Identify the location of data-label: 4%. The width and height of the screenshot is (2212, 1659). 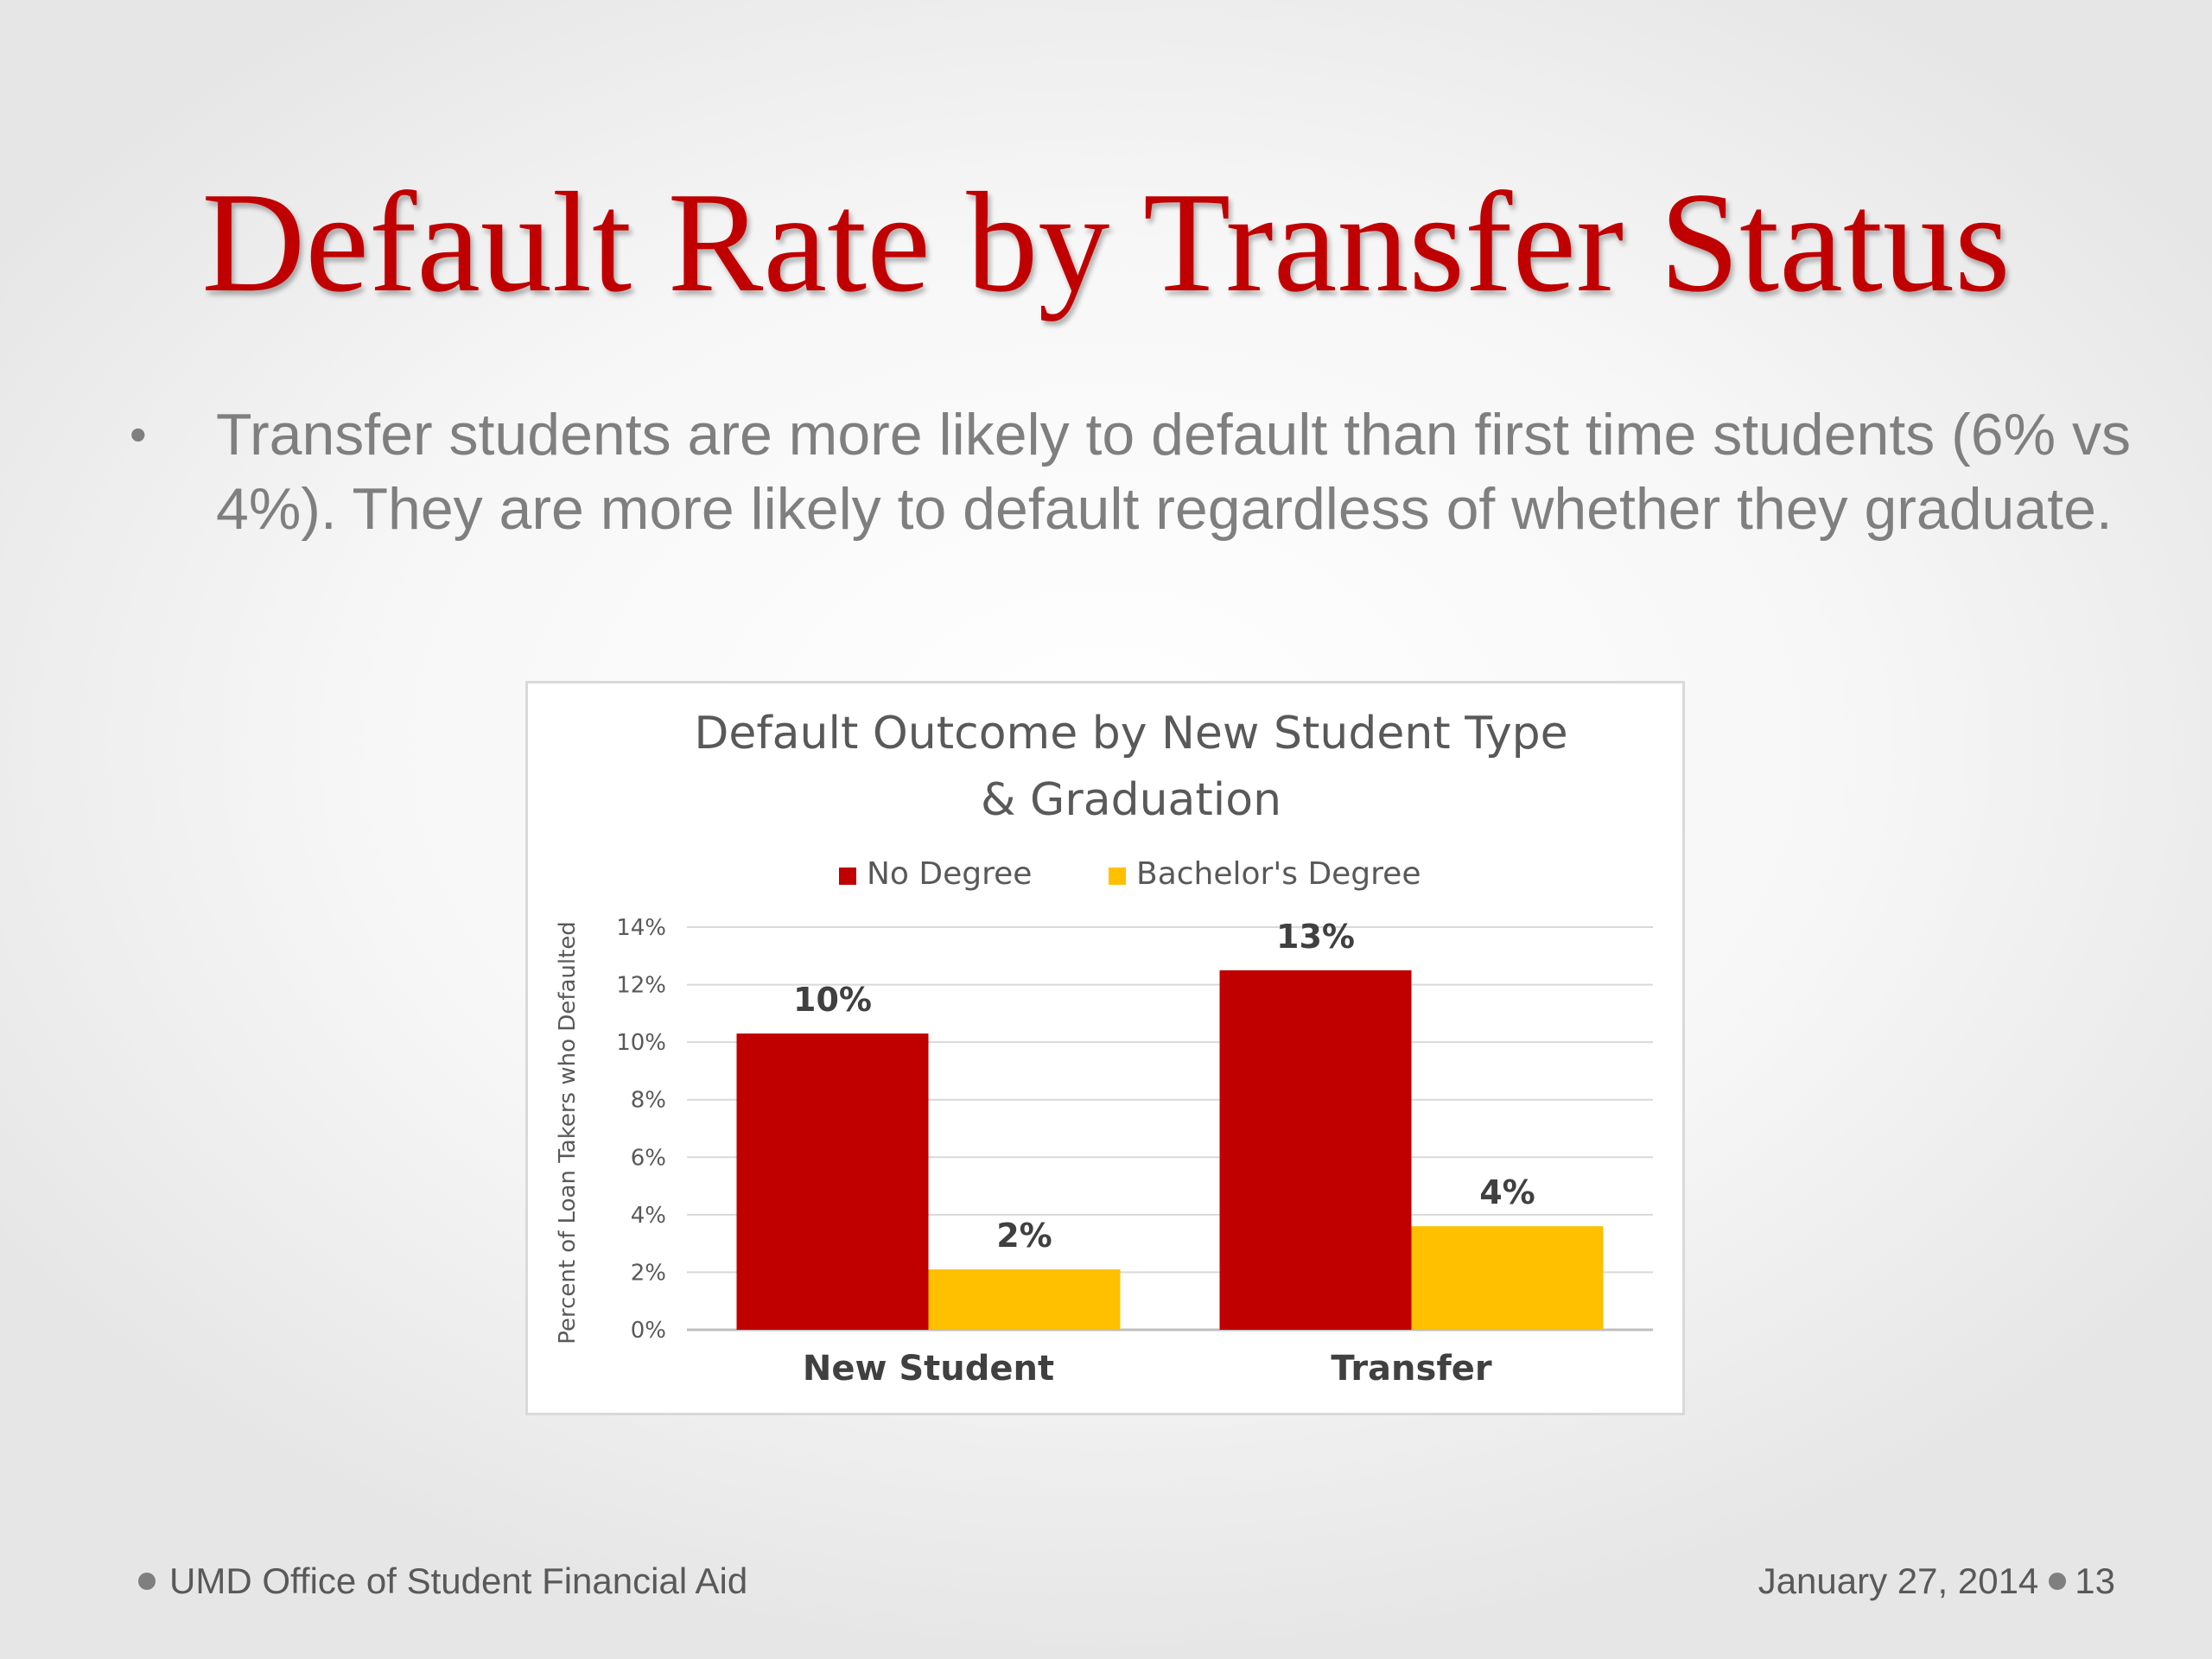
(1507, 1192).